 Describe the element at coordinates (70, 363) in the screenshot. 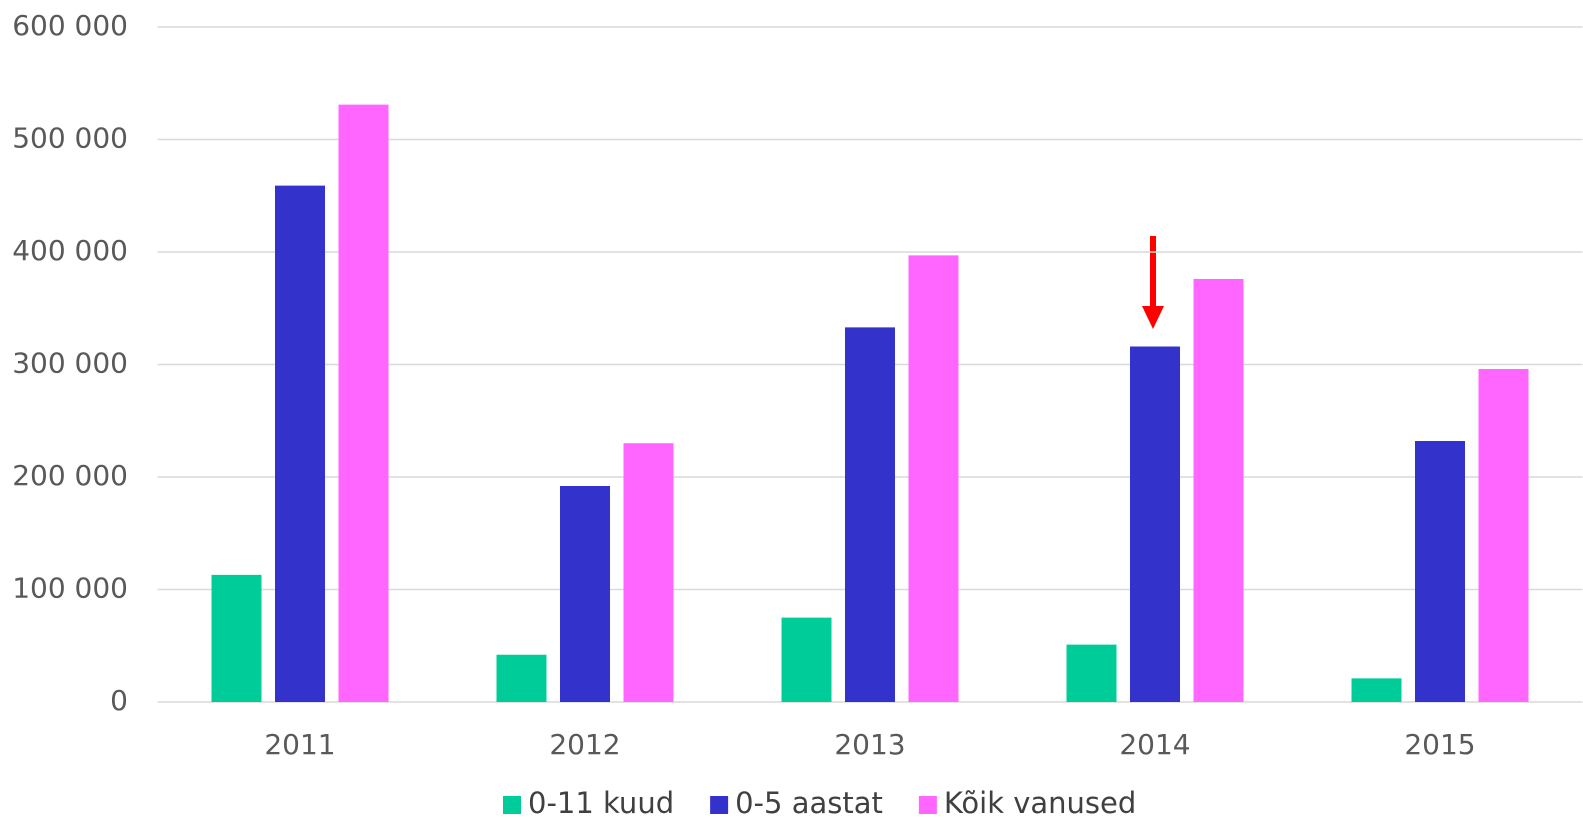

I see `y-tick-label: 300 000` at that location.